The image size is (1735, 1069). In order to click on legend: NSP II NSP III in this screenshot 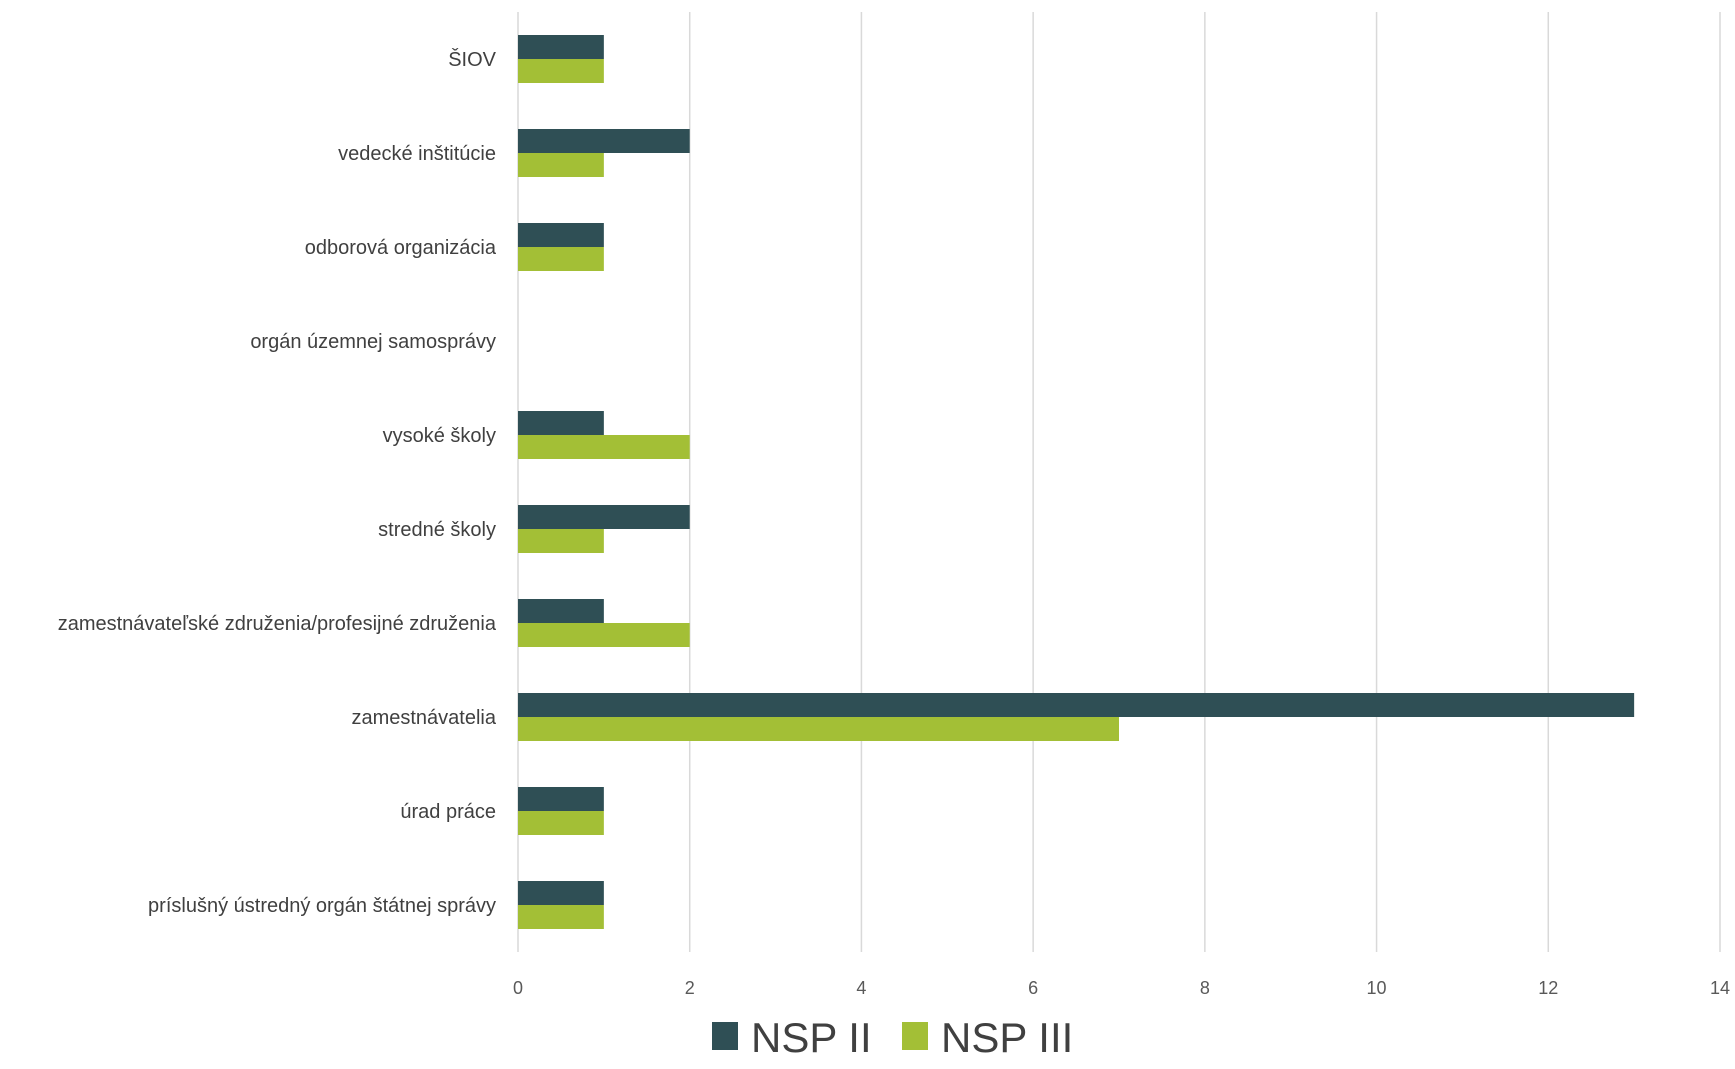, I will do `click(892, 1037)`.